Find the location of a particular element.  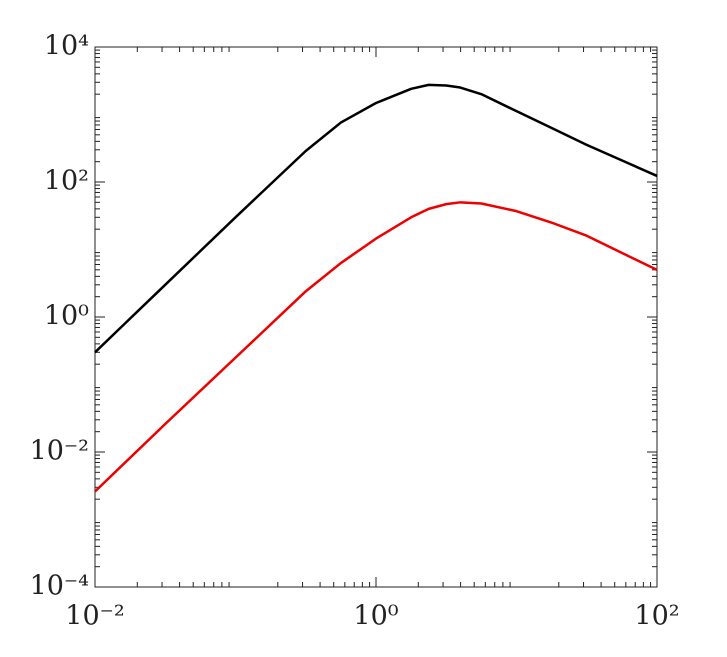

y-tick-label: 10⁰ is located at coordinates (66, 316).